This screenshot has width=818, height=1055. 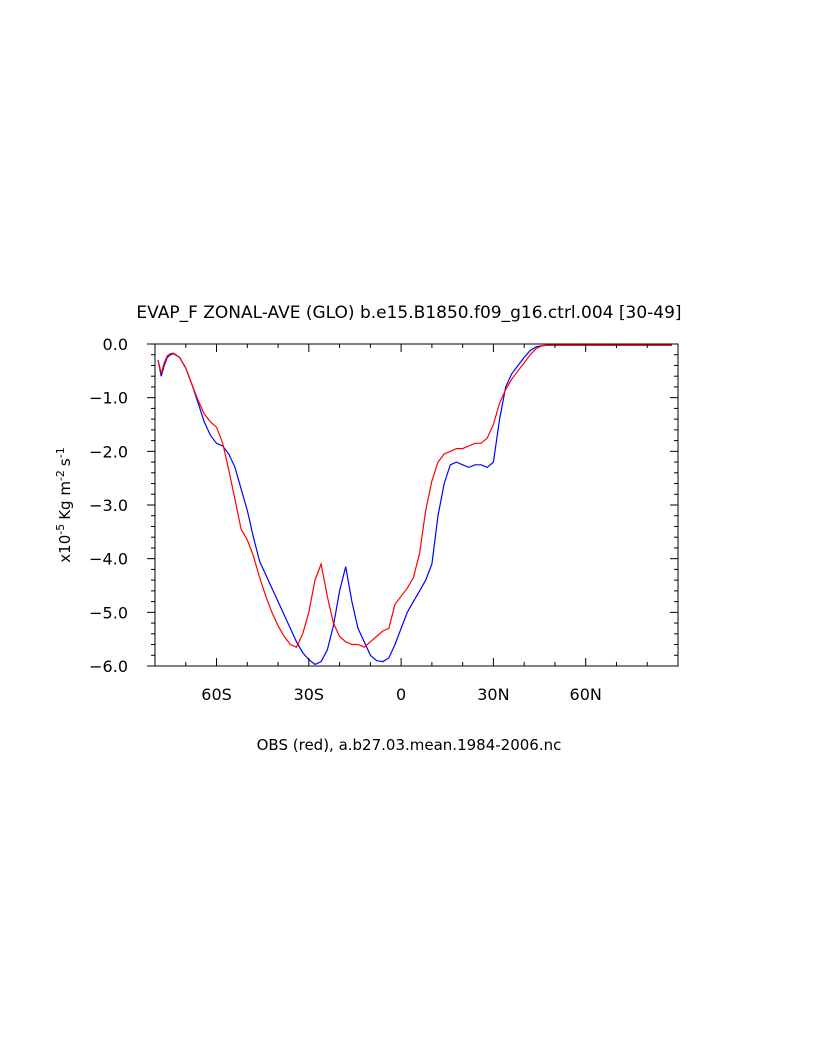 What do you see at coordinates (108, 398) in the screenshot?
I see `y-tick-label: −1.0` at bounding box center [108, 398].